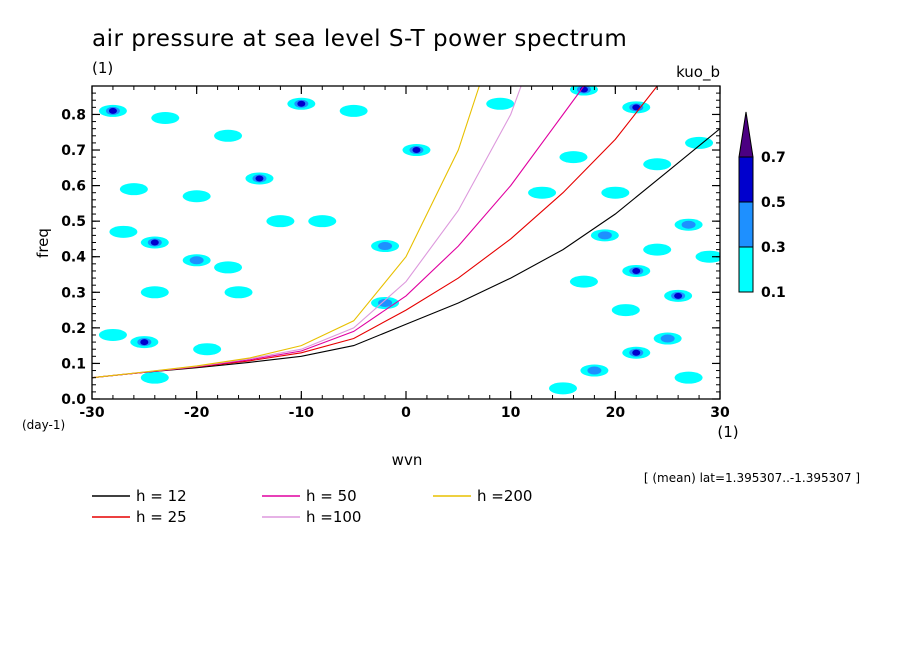  Describe the element at coordinates (73, 364) in the screenshot. I see `y-tick-label: 0.1` at that location.